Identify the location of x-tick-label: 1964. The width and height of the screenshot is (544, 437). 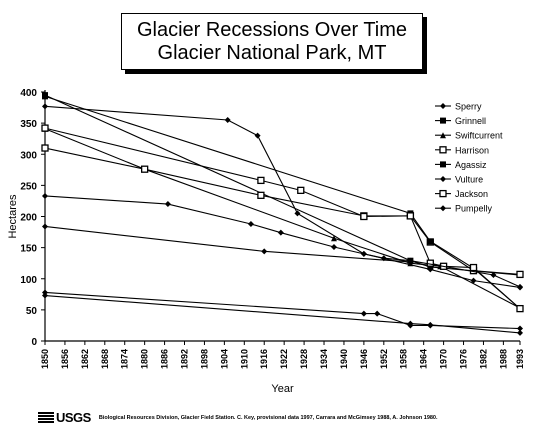
(424, 359).